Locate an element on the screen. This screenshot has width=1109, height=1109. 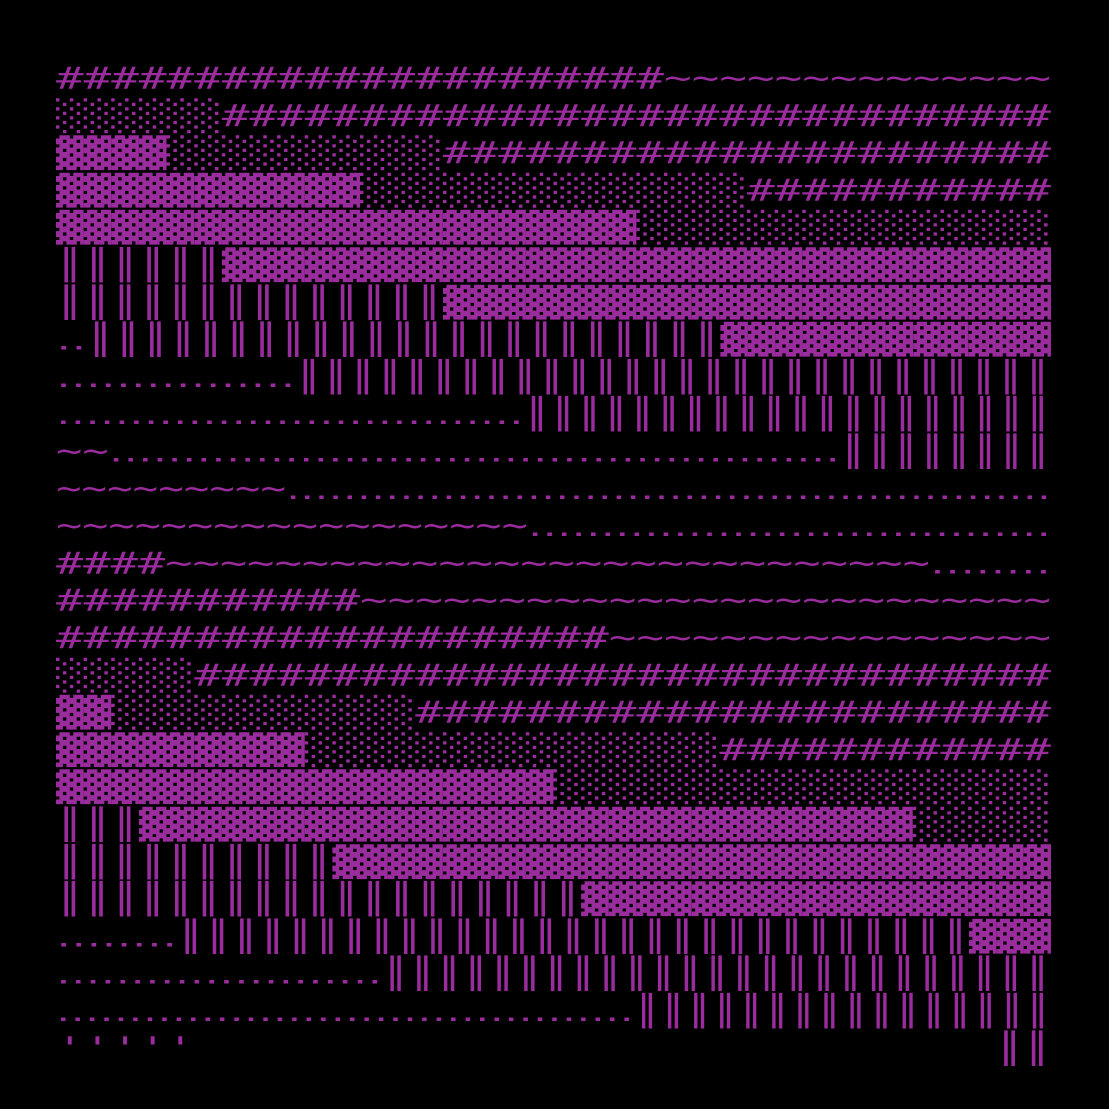
art-row: ‥‥‥‥‥‥‥‥‥‥‥‥‥‥‥‥║║║║║║║║║║║║║║║║║║║║ is located at coordinates (553, 413).